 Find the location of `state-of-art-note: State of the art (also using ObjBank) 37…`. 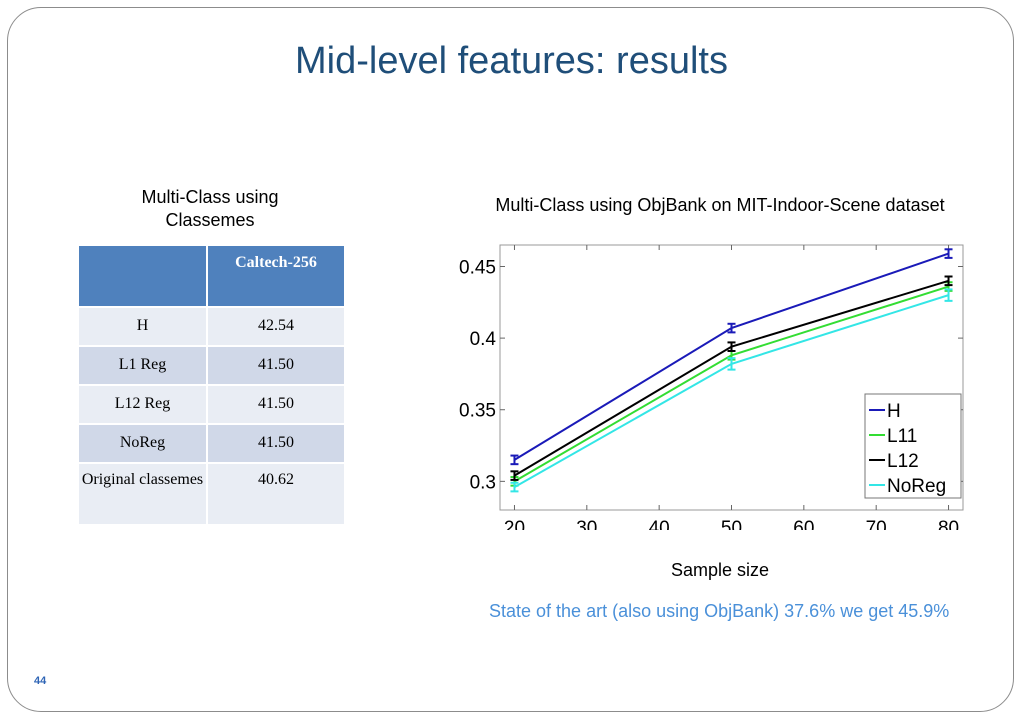

state-of-art-note: State of the art (also using ObjBank) 37… is located at coordinates (719, 611).